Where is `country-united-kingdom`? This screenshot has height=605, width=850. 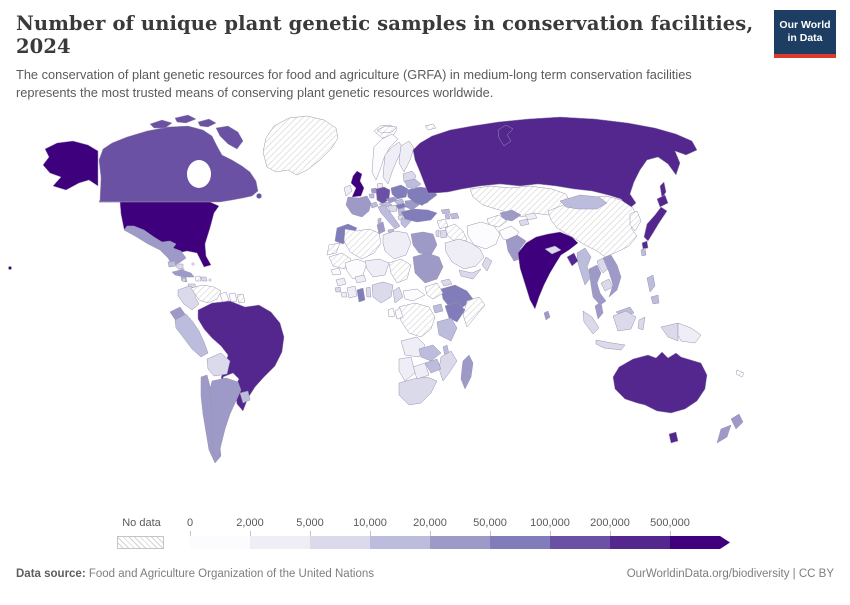 country-united-kingdom is located at coordinates (357, 184).